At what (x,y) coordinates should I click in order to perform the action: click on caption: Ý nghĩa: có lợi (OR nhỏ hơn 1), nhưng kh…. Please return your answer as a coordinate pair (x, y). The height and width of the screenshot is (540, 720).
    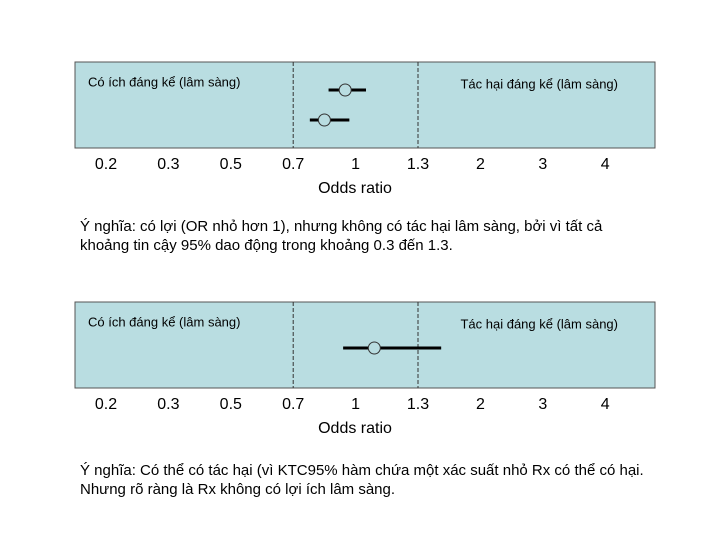
    Looking at the image, I should click on (341, 236).